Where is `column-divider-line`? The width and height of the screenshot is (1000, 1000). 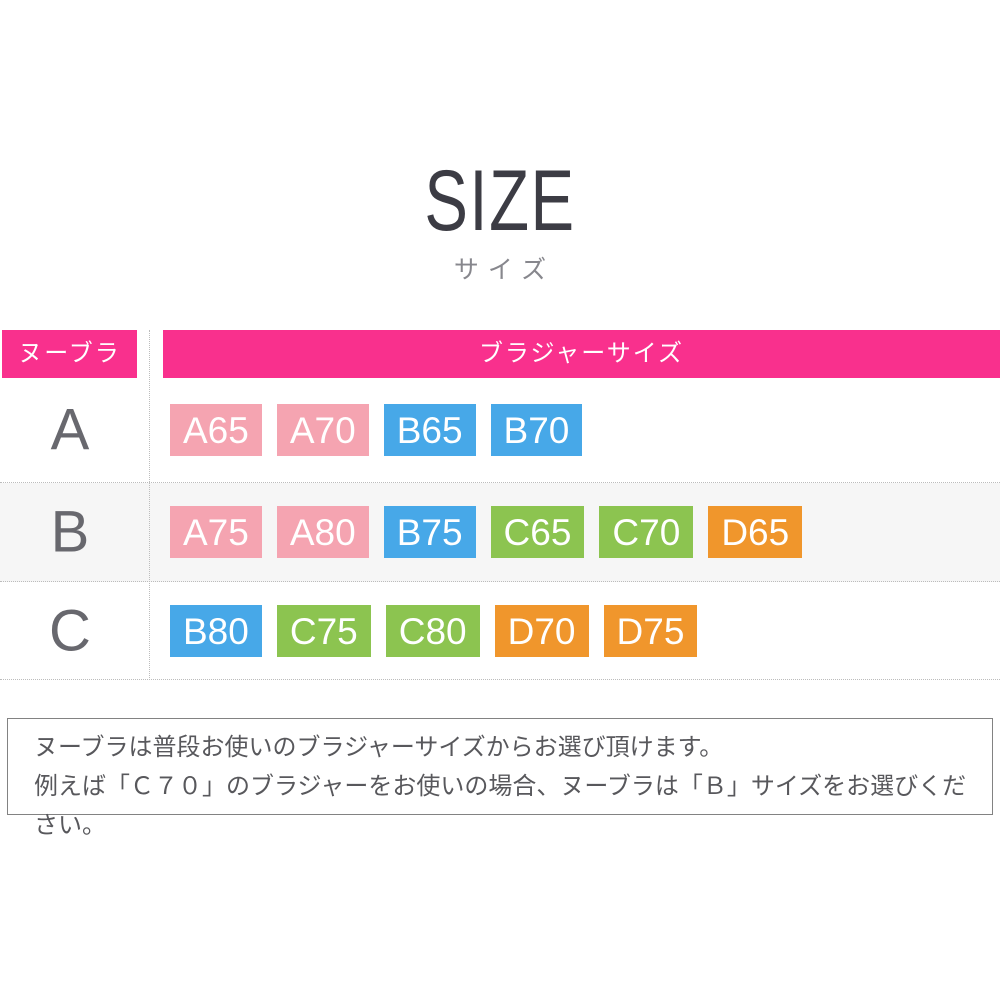
column-divider-line is located at coordinates (149, 505).